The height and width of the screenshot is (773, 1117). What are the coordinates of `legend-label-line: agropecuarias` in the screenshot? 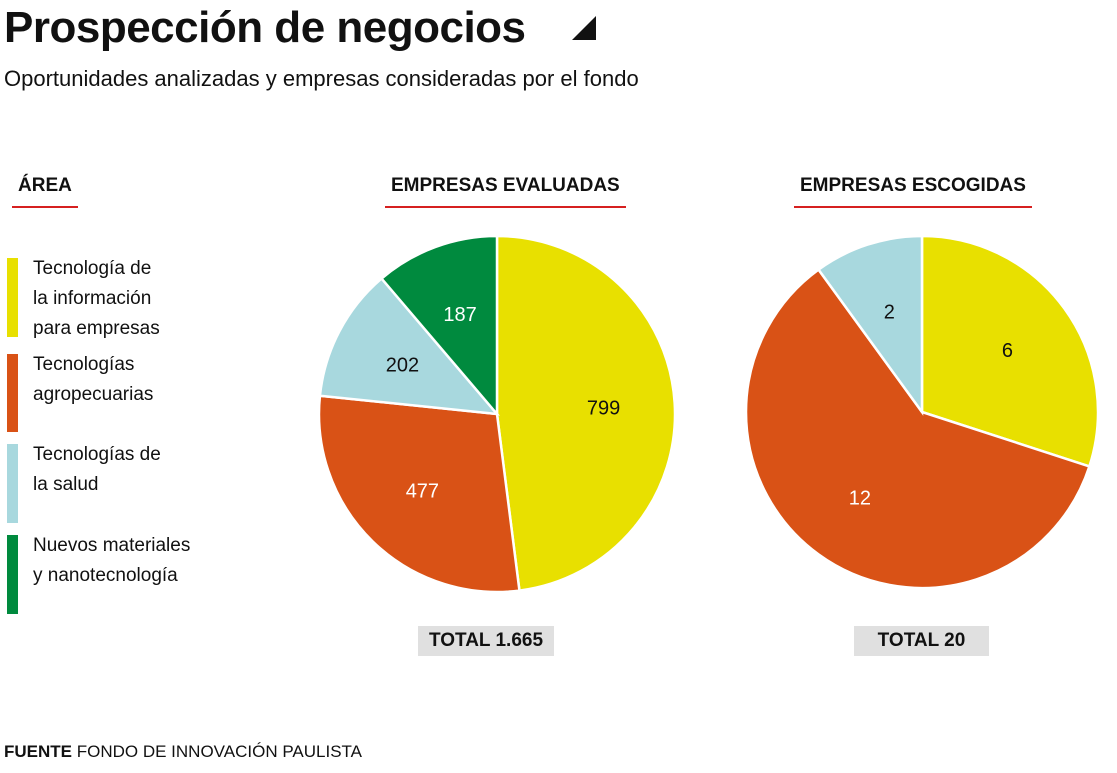 It's located at (93, 394).